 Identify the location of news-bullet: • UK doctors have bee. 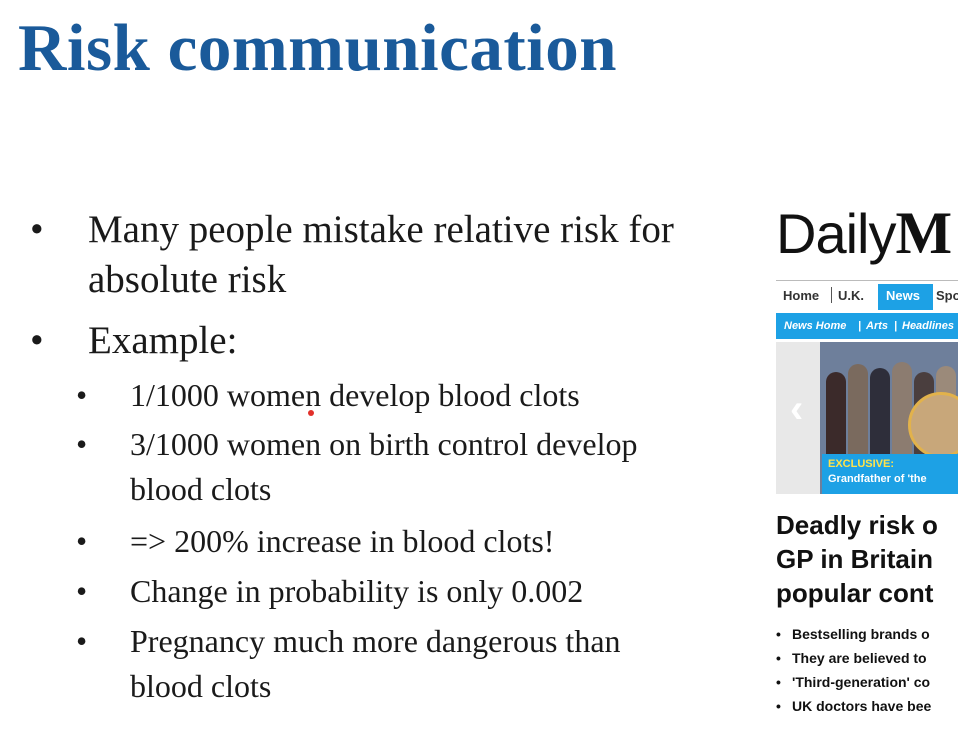
(854, 706).